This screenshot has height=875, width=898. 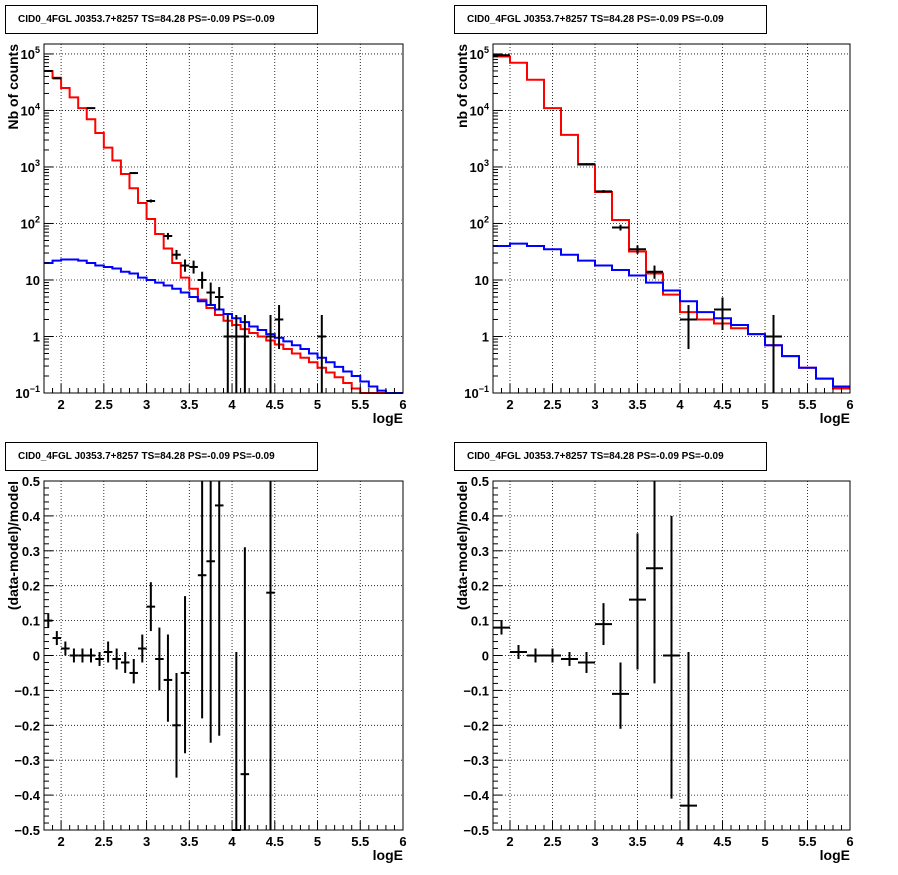 I want to click on y-tick-label-base: −0.1, so click(x=476, y=690).